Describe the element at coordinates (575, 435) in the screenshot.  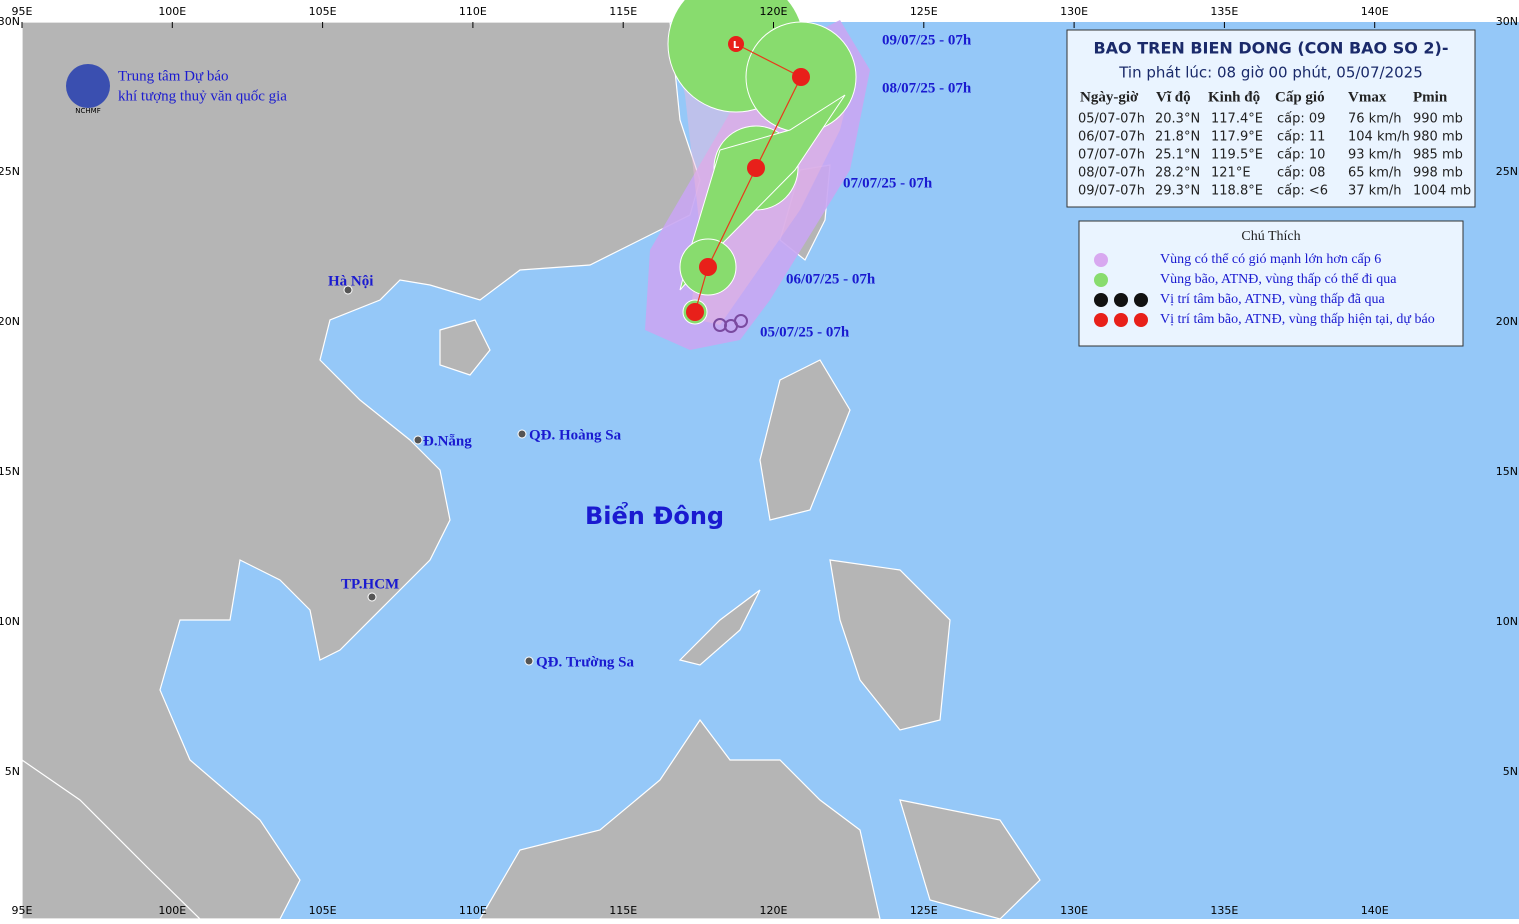
I see `place-label: QĐ. Hoàng Sa` at that location.